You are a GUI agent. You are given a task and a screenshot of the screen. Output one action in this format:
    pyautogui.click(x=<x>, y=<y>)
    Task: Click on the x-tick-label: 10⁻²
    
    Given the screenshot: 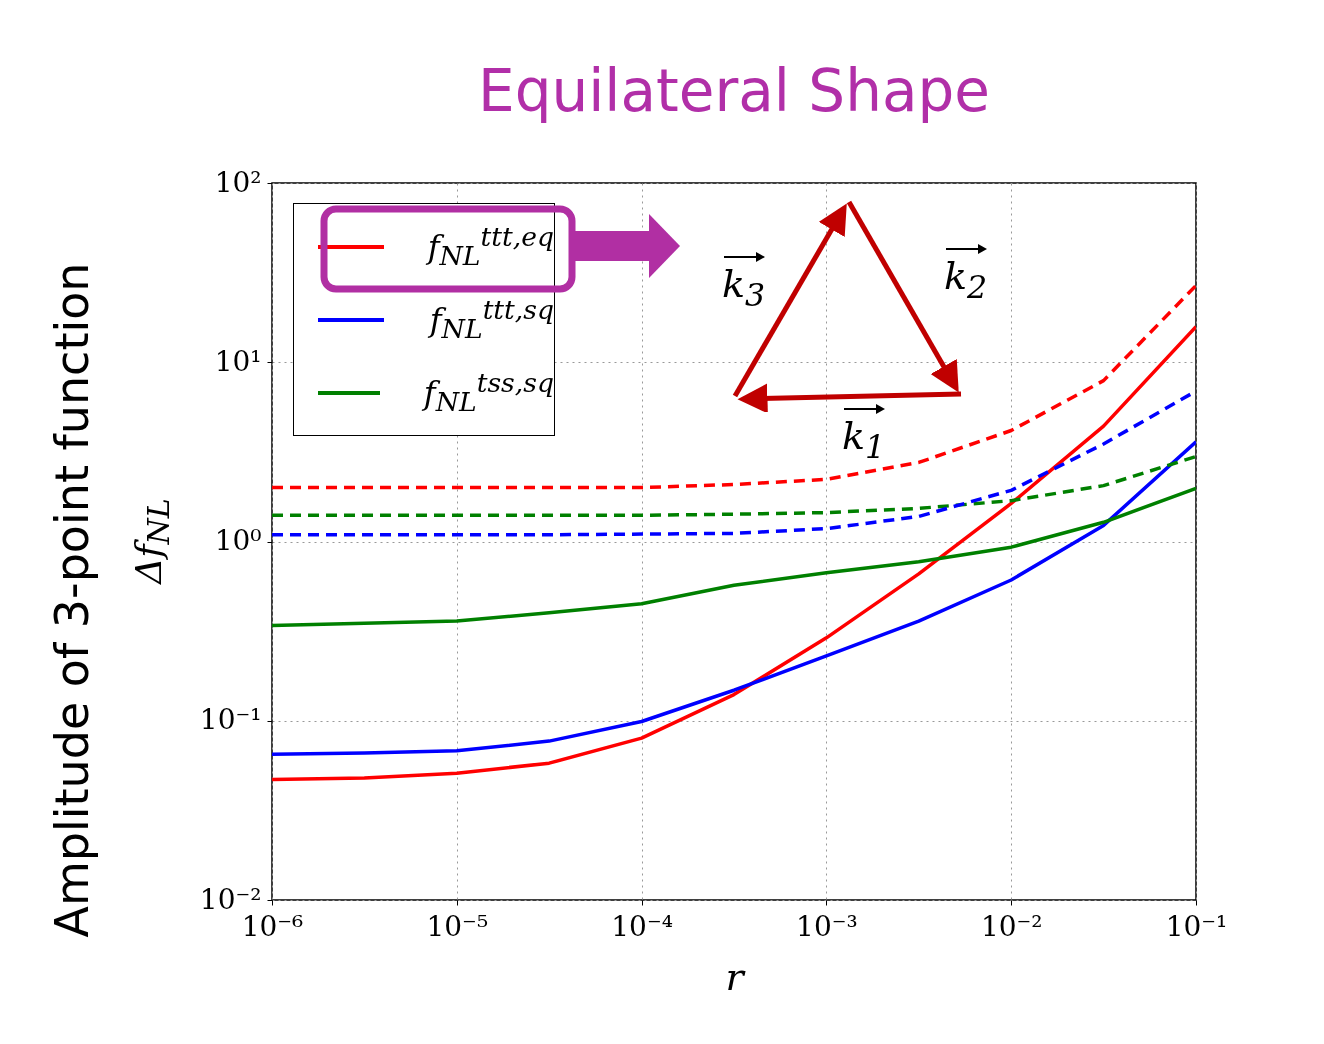 What is the action you would take?
    pyautogui.click(x=1011, y=926)
    